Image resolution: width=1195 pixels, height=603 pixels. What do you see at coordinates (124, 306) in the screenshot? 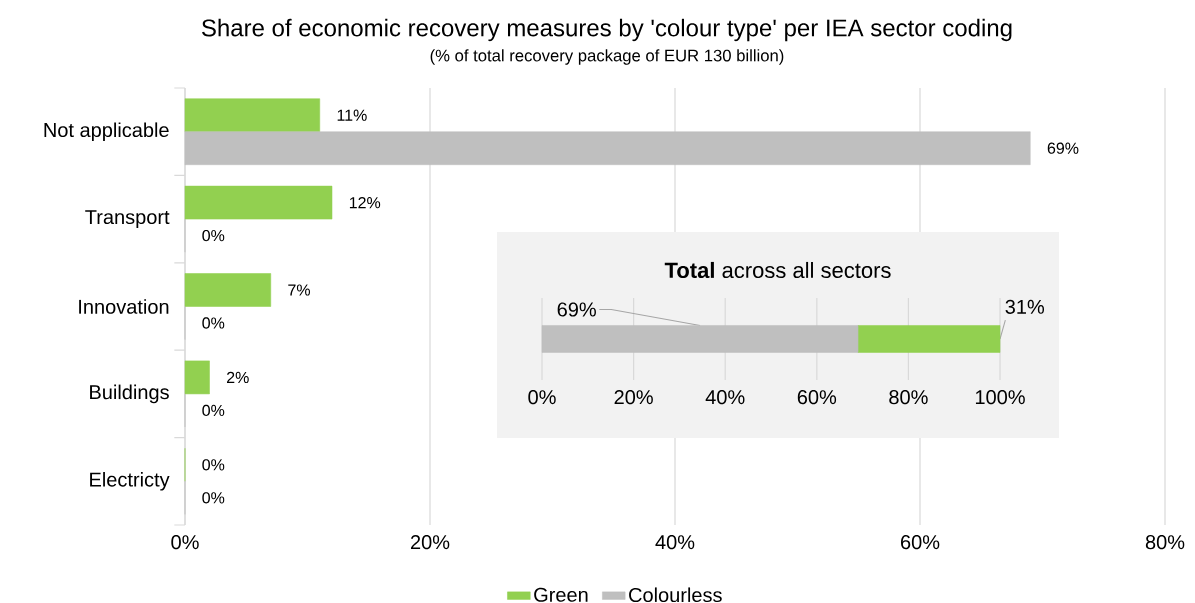
I see `y-tick-label: Innovation` at bounding box center [124, 306].